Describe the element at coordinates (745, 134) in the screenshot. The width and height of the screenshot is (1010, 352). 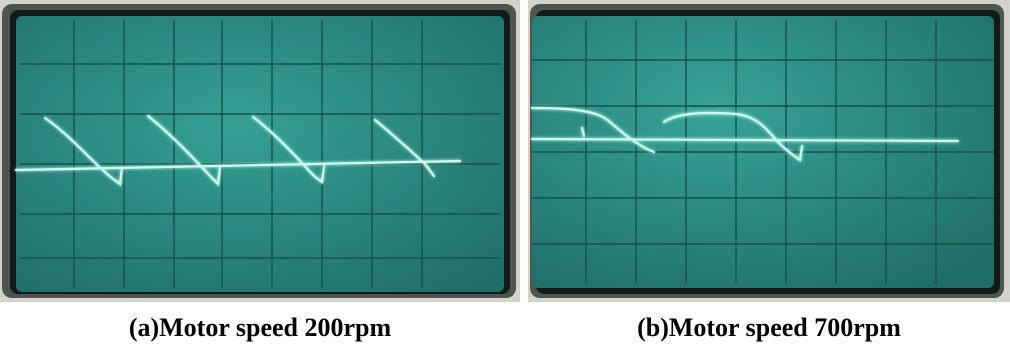
I see `waveform-trace-b` at that location.